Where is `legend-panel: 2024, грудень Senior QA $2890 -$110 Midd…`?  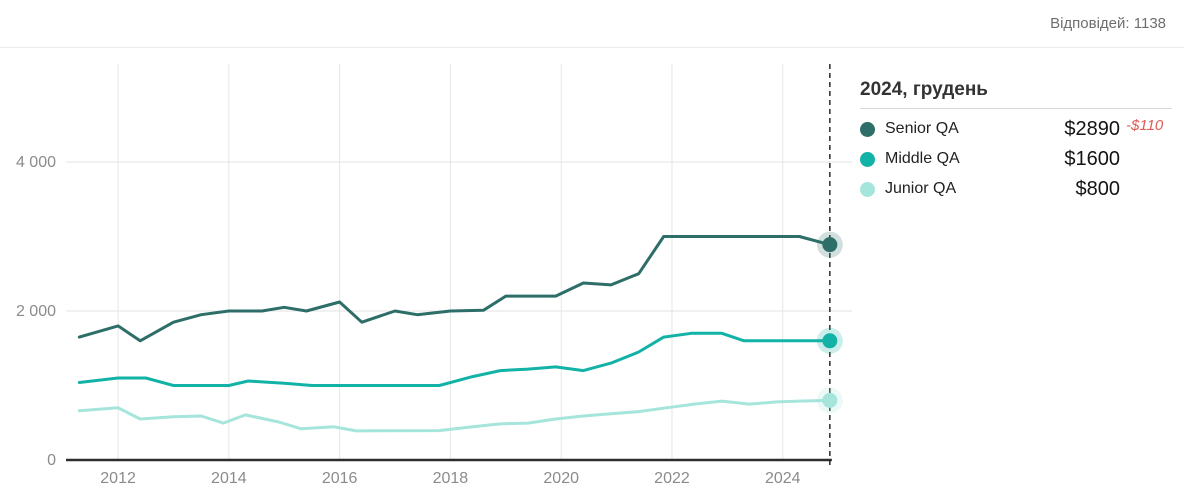
legend-panel: 2024, грудень Senior QA $2890 -$110 Midd… is located at coordinates (1016, 141).